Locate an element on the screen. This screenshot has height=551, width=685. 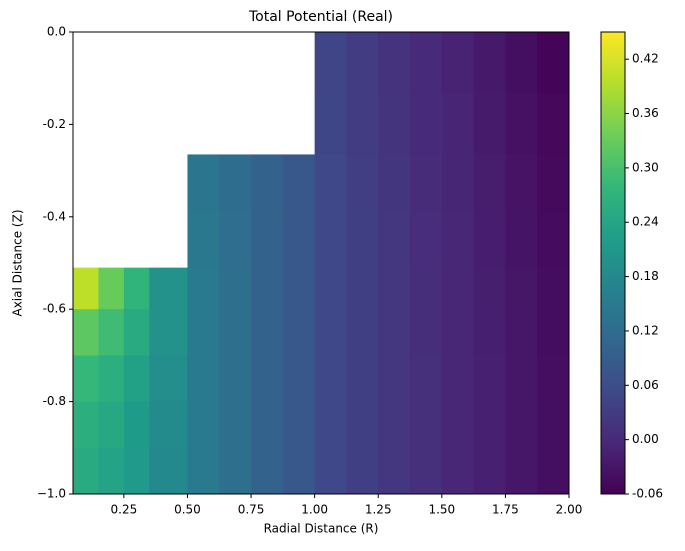
x-tick-label: 1.00 is located at coordinates (314, 510).